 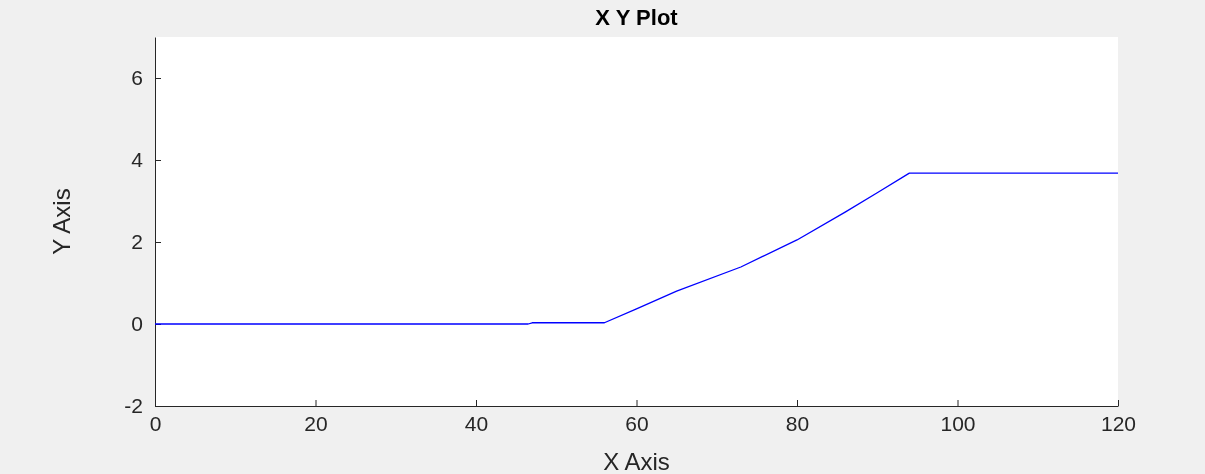 What do you see at coordinates (137, 324) in the screenshot?
I see `y-tick-label: 0` at bounding box center [137, 324].